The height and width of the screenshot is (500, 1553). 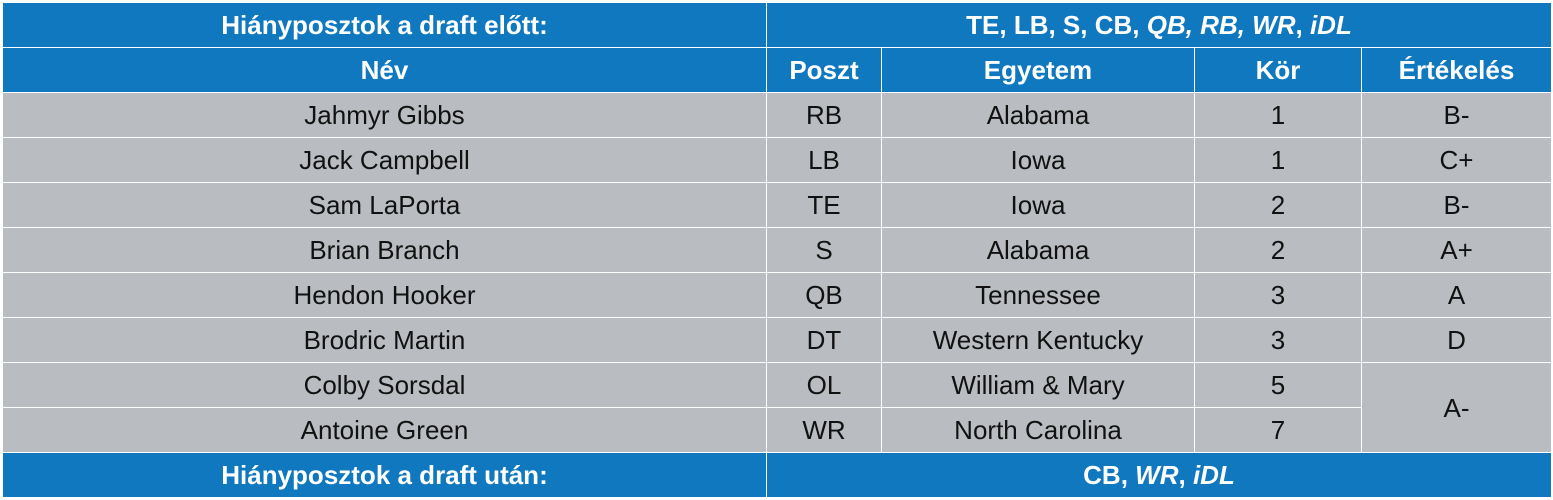 What do you see at coordinates (1038, 430) in the screenshot?
I see `cell-college: North Carolina` at bounding box center [1038, 430].